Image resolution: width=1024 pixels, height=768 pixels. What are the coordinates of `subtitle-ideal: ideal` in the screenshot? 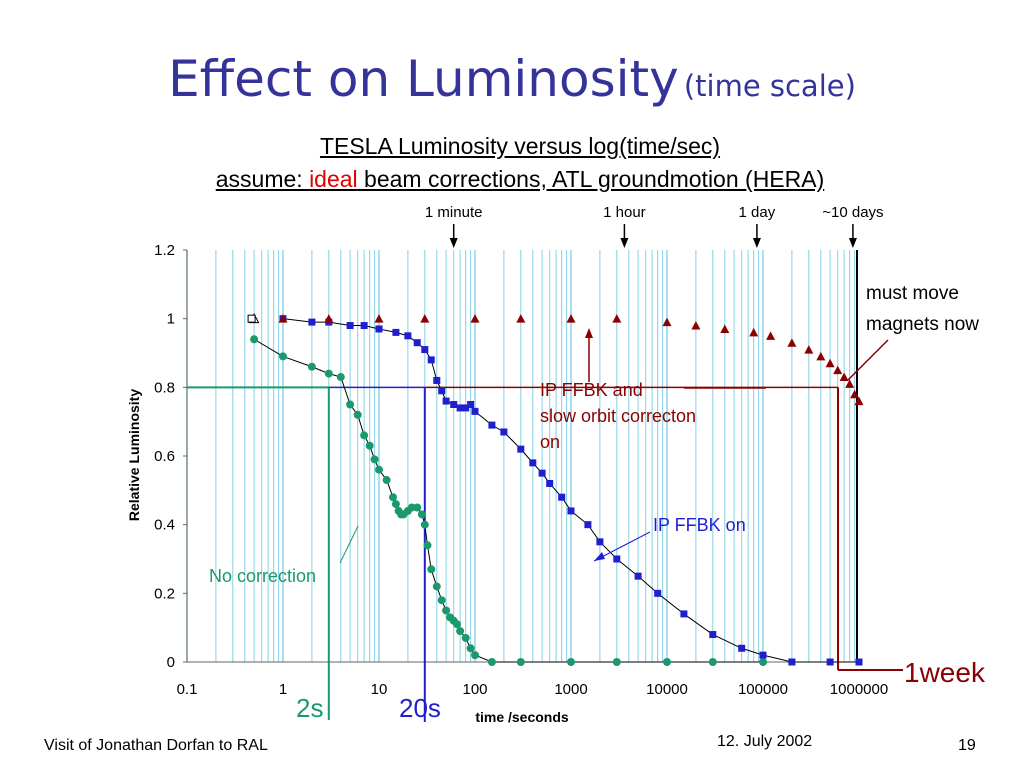 It's located at (333, 179).